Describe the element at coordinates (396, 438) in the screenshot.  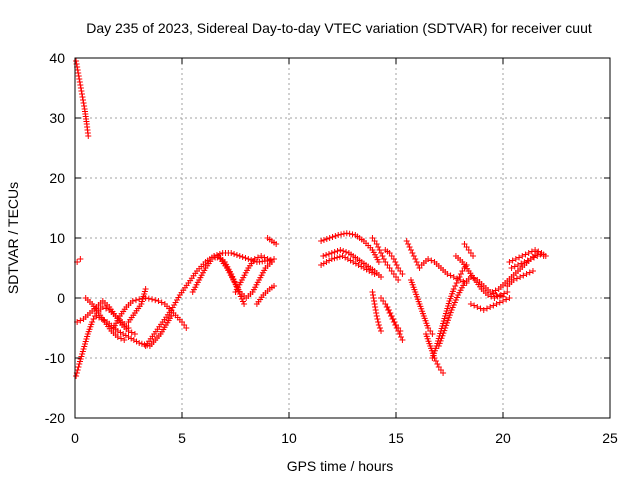
I see `x-tick-label: 15` at that location.